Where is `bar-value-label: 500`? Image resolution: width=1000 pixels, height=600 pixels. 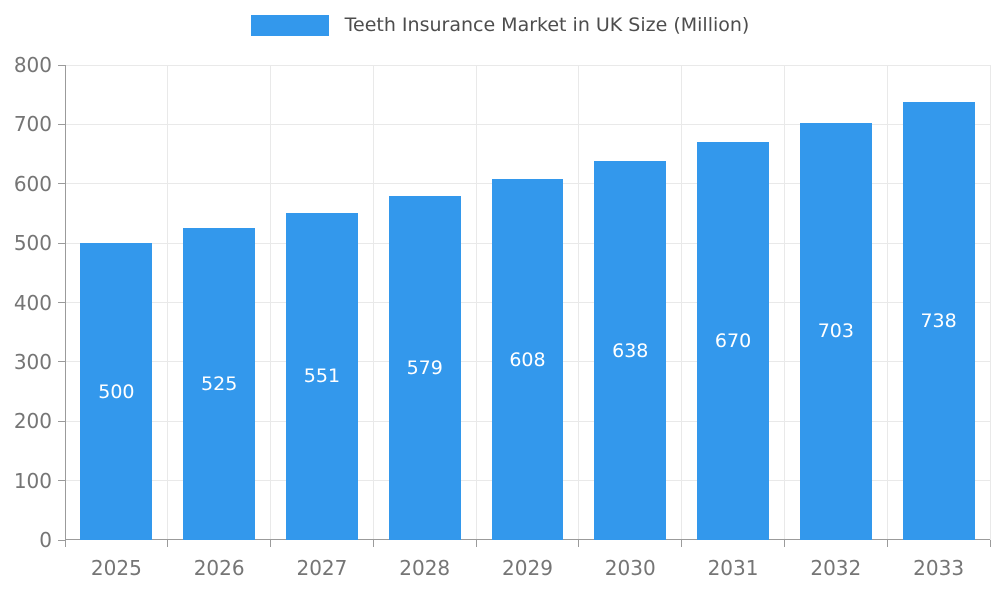 bar-value-label: 500 is located at coordinates (116, 391).